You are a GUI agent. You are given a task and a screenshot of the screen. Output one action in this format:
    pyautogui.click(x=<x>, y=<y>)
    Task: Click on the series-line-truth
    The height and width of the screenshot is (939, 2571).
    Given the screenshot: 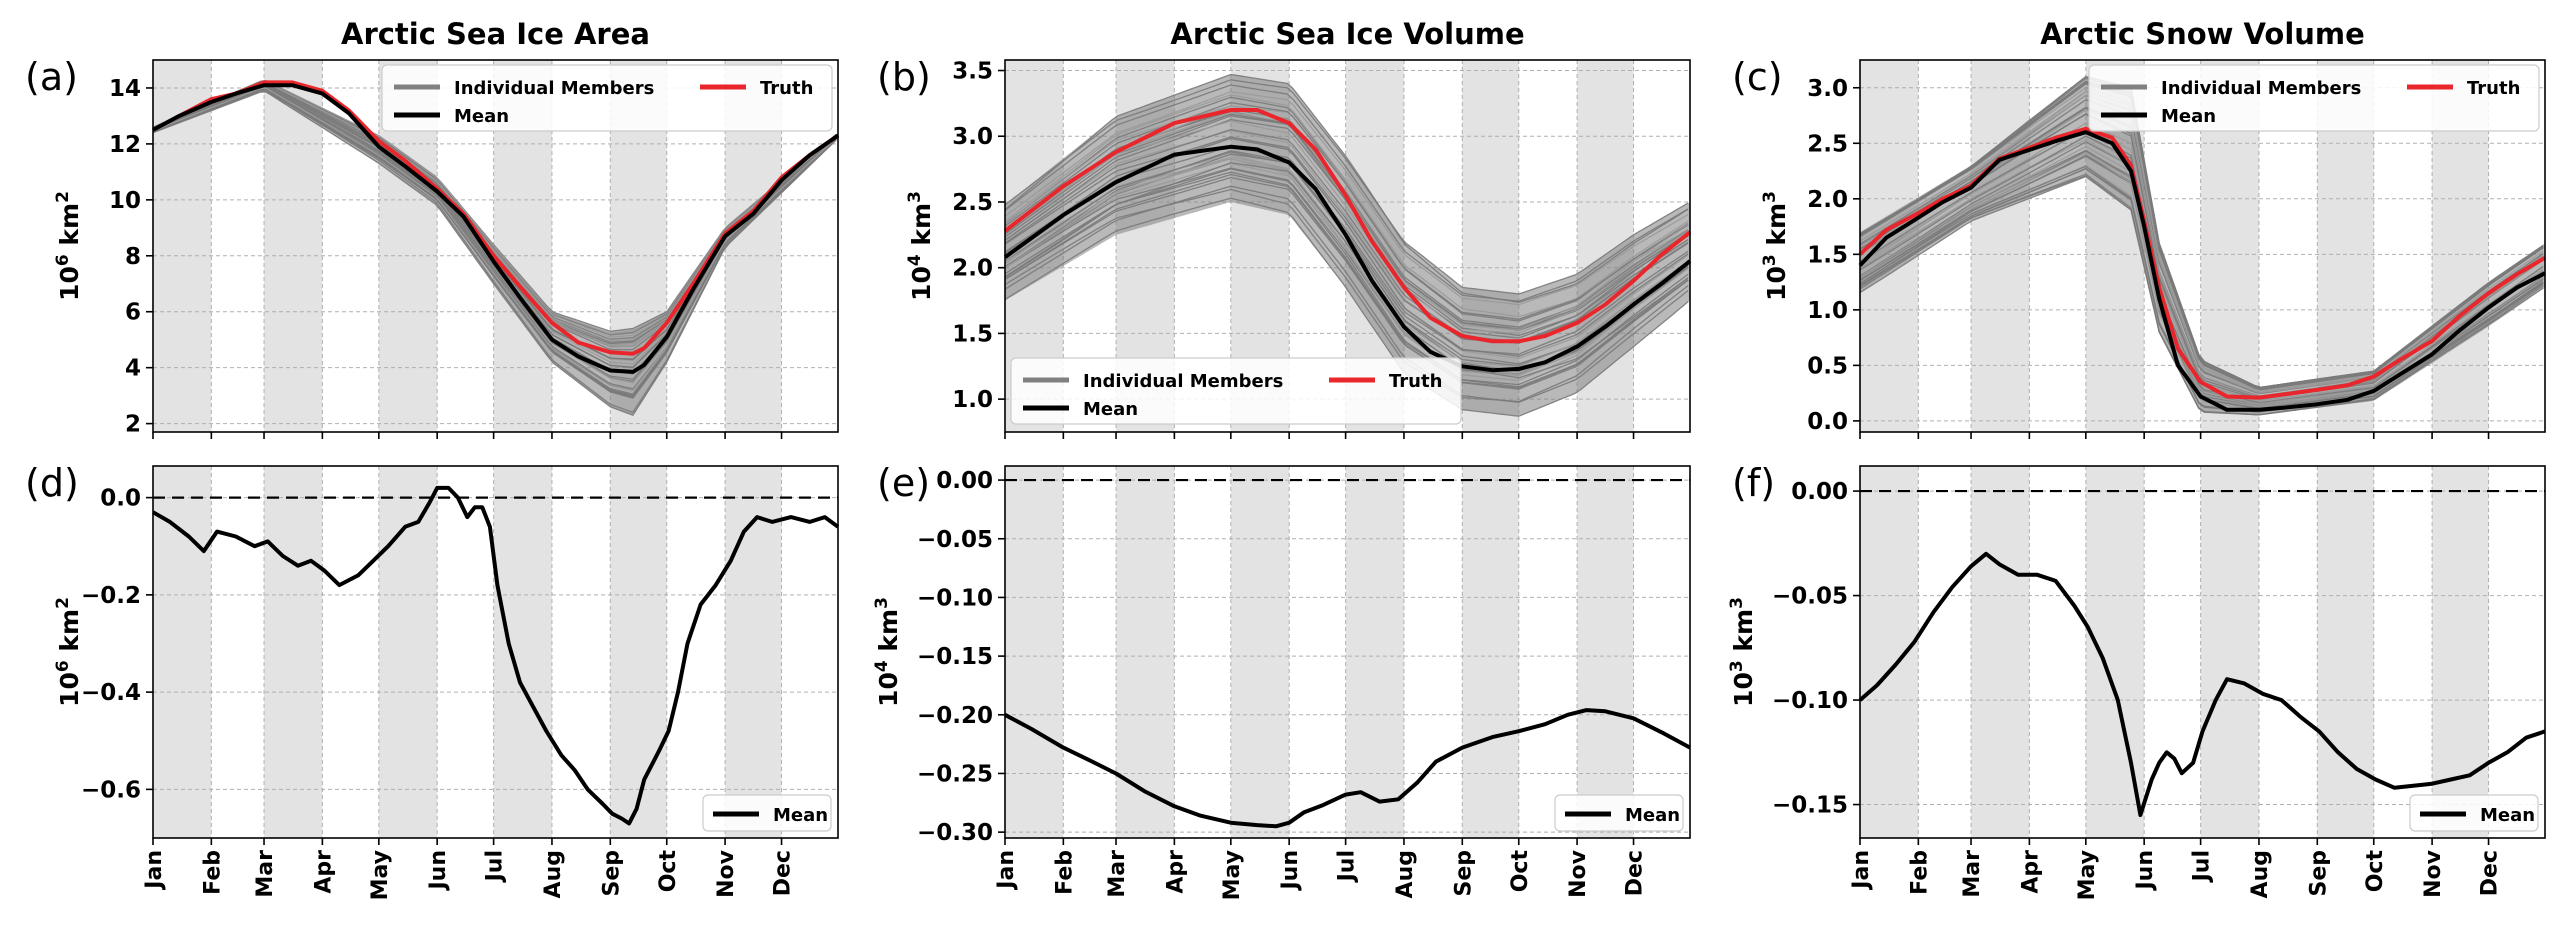 What is the action you would take?
    pyautogui.click(x=1347, y=226)
    